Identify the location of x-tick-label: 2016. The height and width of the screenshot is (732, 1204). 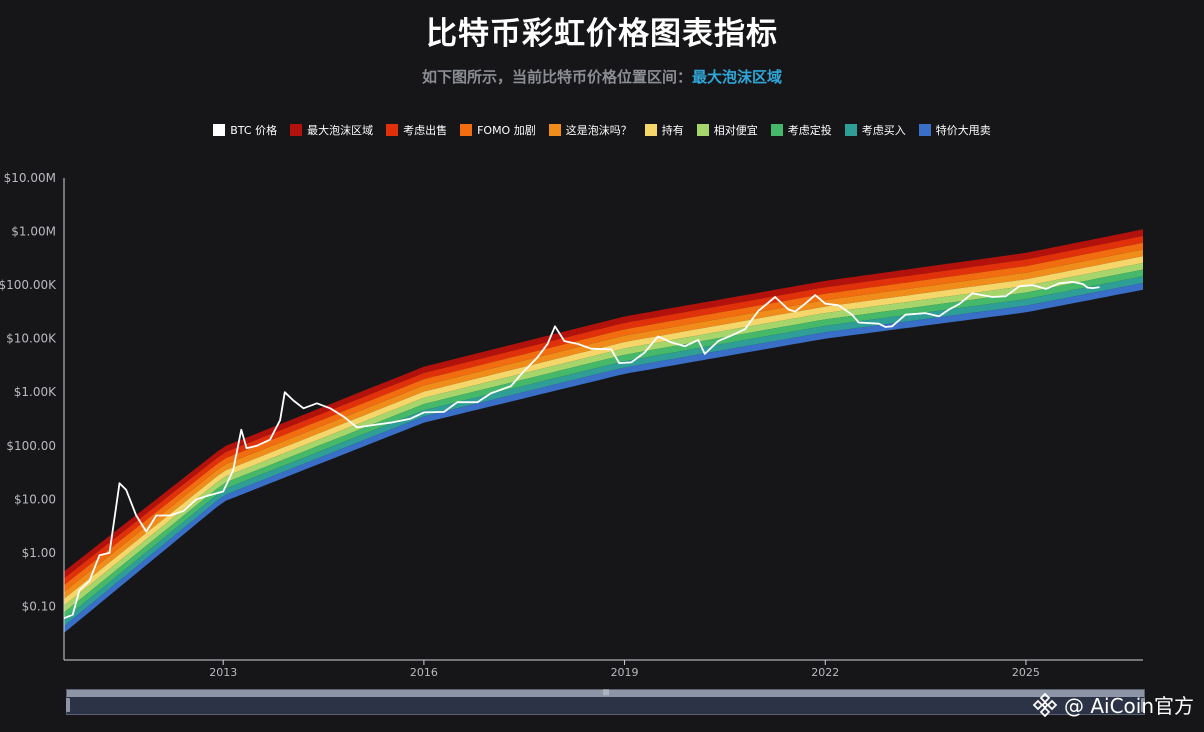
(424, 672).